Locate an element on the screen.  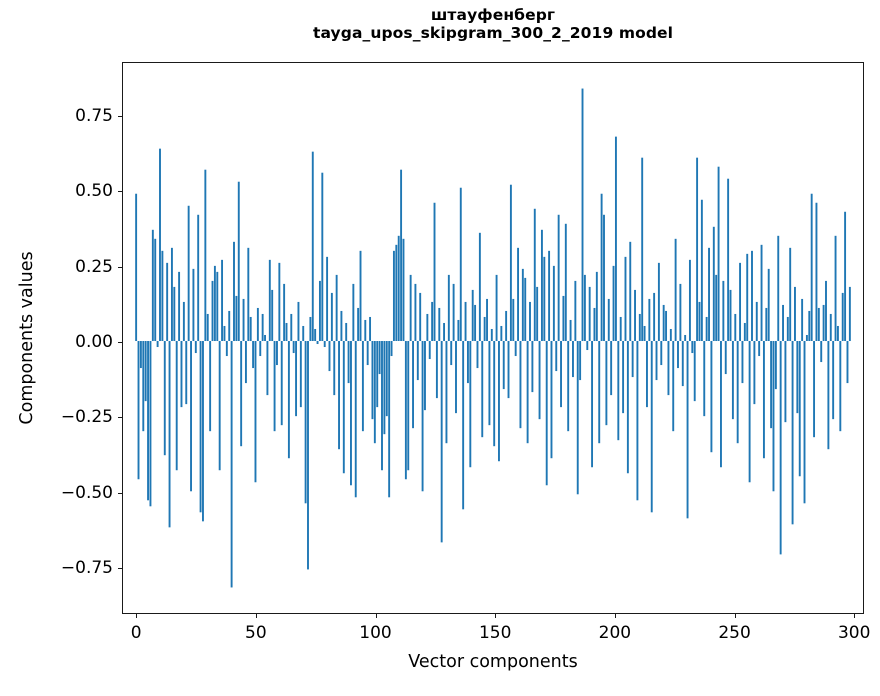
x-tick-label: 250 is located at coordinates (734, 633).